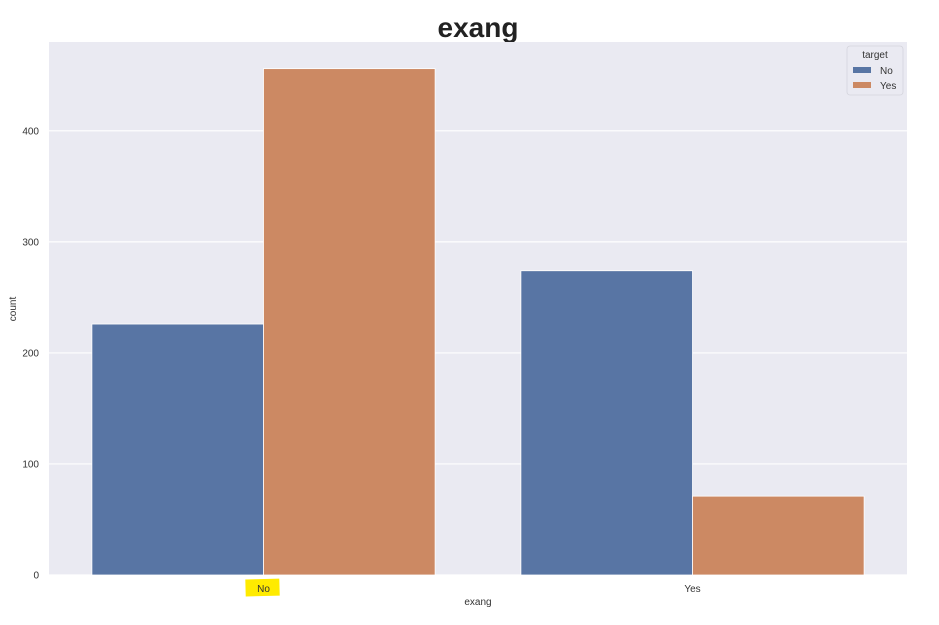 This screenshot has height=625, width=939. What do you see at coordinates (778, 535) in the screenshot?
I see `bar-yes-yes` at bounding box center [778, 535].